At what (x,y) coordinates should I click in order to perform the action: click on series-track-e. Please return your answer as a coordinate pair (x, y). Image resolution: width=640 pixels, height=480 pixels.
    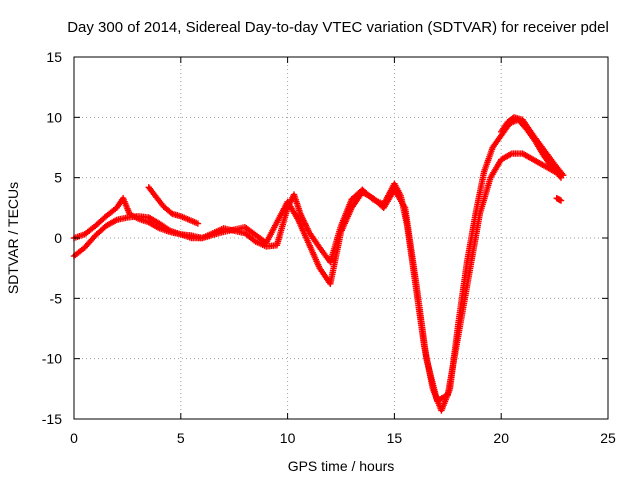
    Looking at the image, I should click on (559, 199).